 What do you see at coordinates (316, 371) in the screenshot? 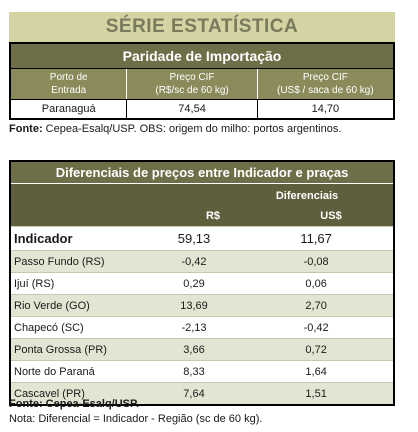
I see `value-usd: 1,64` at bounding box center [316, 371].